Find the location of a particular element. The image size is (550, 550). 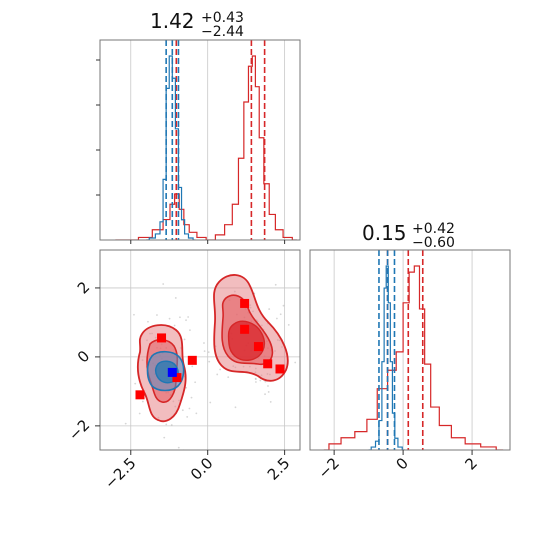

density-xtick-label-1: 0.0 is located at coordinates (202, 469).